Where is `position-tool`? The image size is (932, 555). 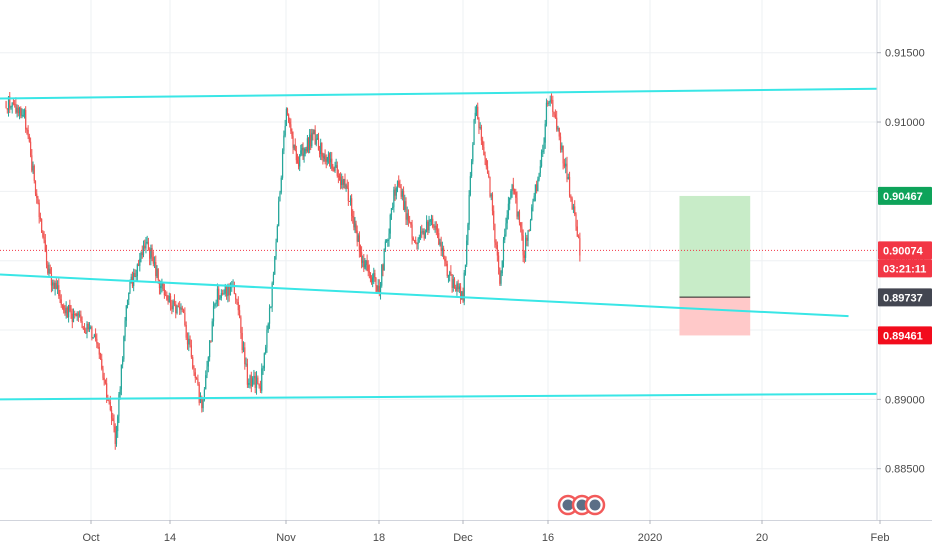
position-tool is located at coordinates (715, 265).